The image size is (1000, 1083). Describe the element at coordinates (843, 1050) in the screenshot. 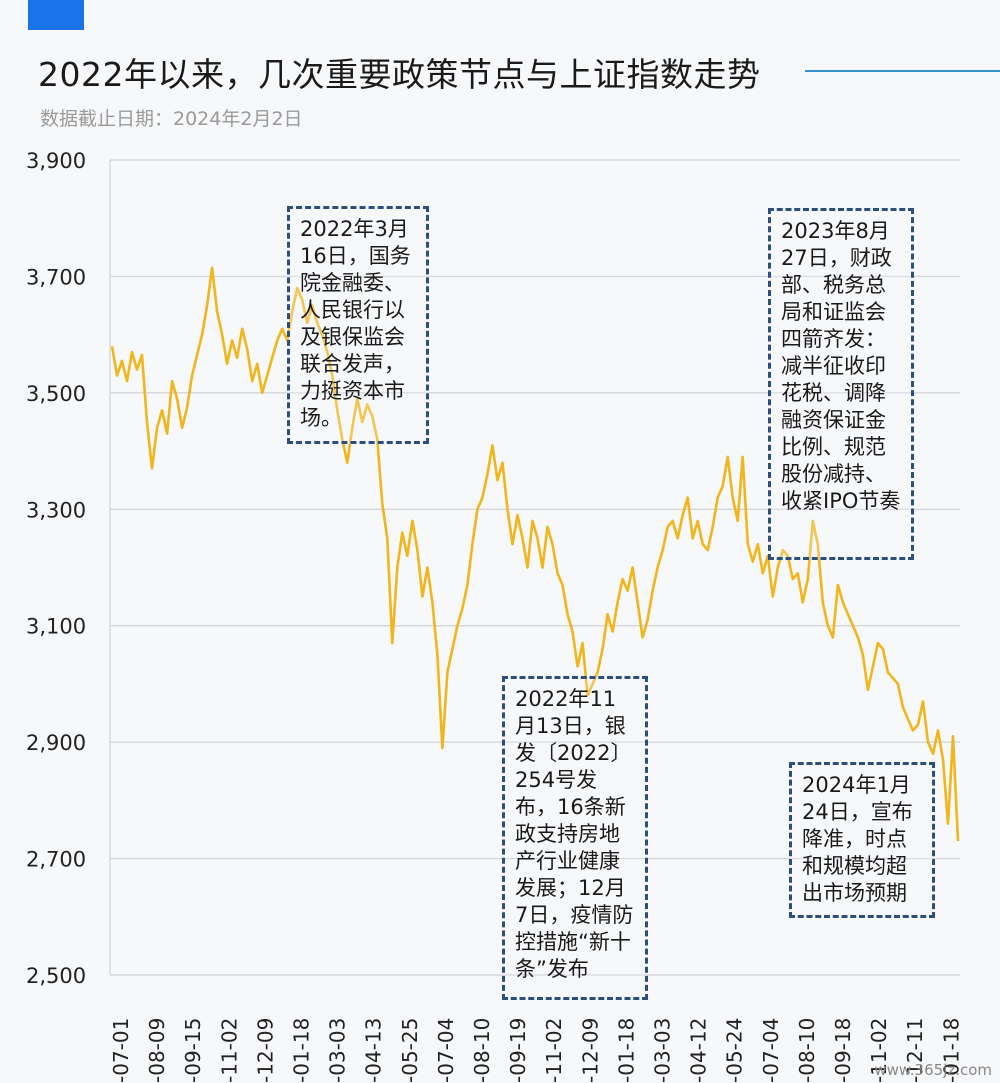

I see `x-tick-label: -09-18` at that location.